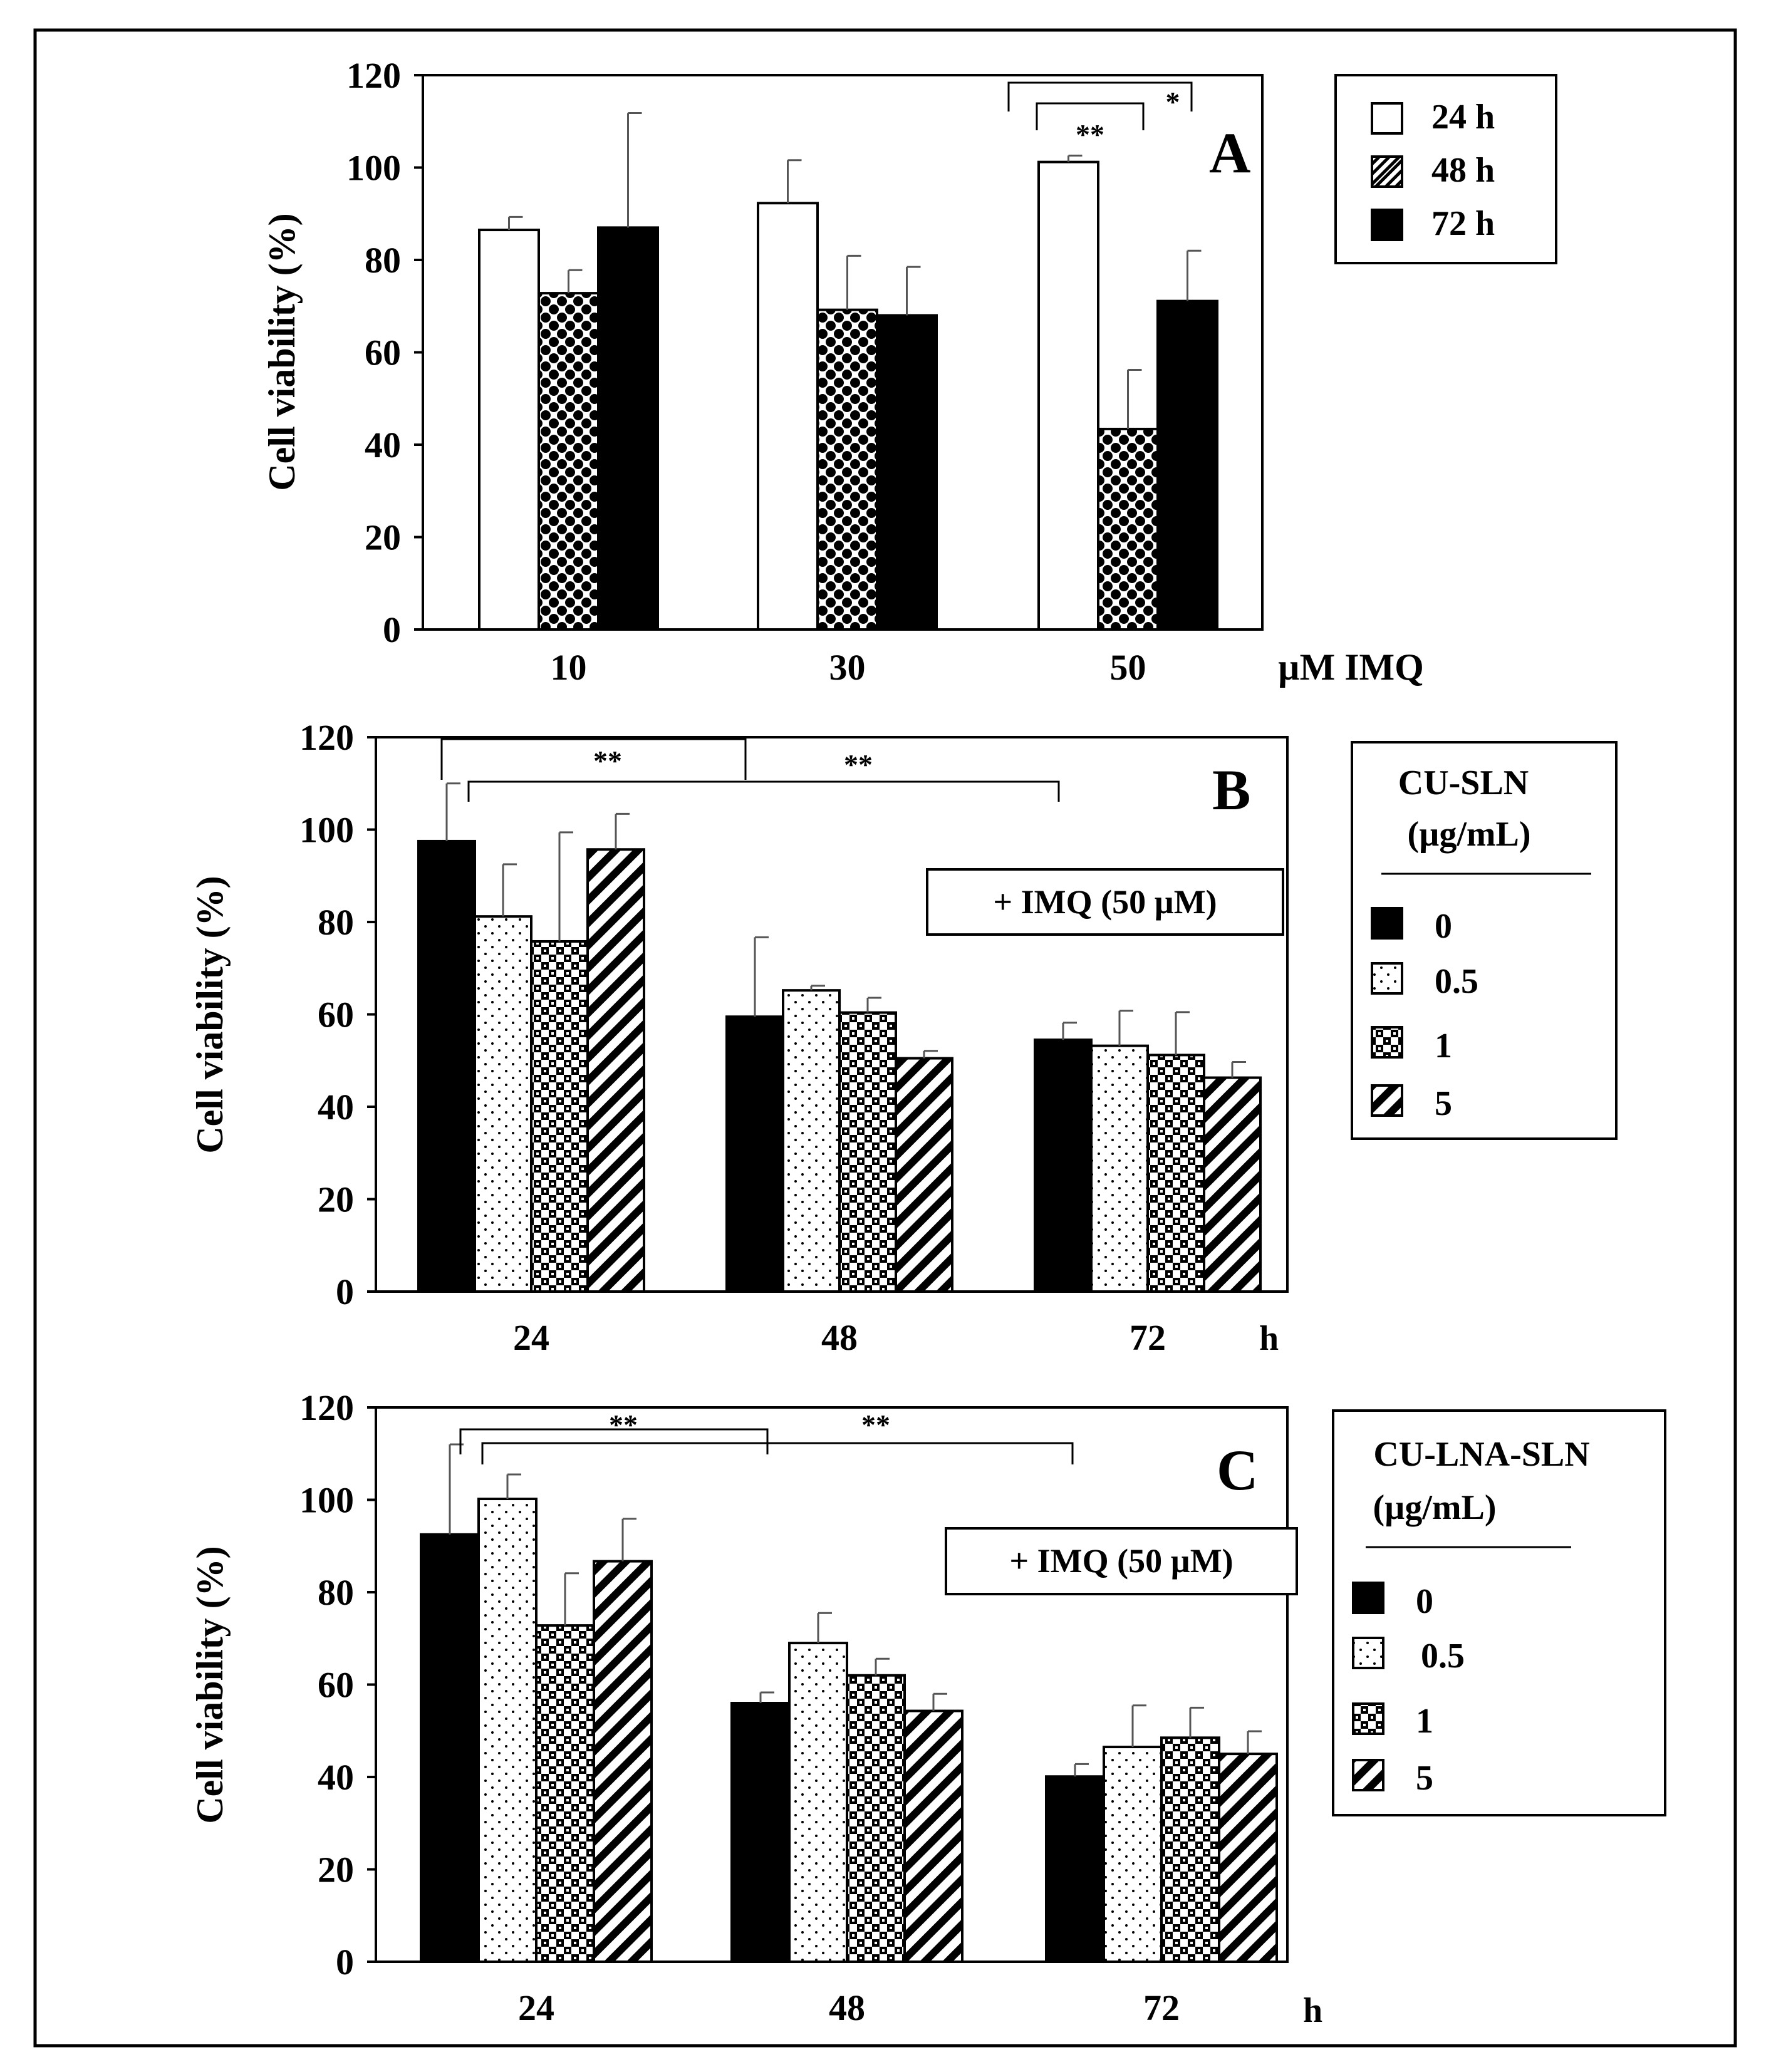 Image resolution: width=1766 pixels, height=2072 pixels. Describe the element at coordinates (1128, 668) in the screenshot. I see `x-tick-label: 50` at that location.